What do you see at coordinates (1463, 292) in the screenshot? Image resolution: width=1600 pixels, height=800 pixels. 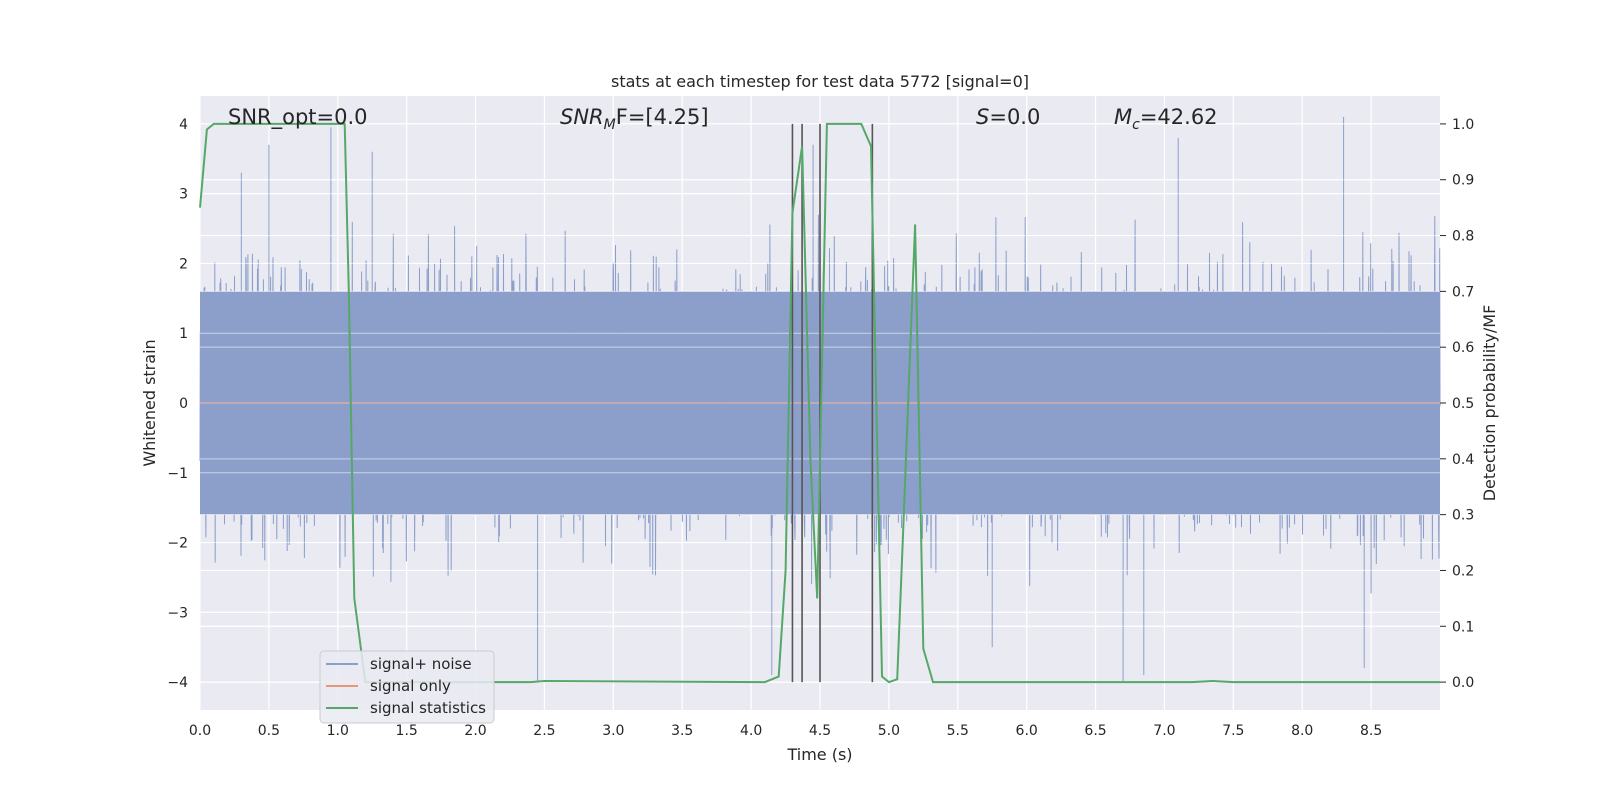 I see `y-right-tick-label: 0.7` at bounding box center [1463, 292].